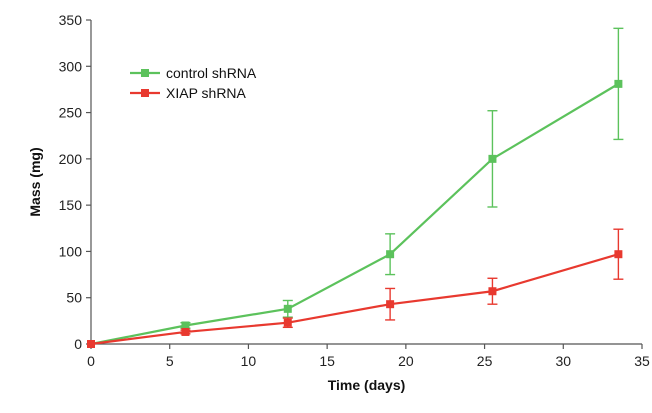 Image resolution: width=652 pixels, height=413 pixels. Describe the element at coordinates (71, 20) in the screenshot. I see `y-tick-label: 350` at that location.